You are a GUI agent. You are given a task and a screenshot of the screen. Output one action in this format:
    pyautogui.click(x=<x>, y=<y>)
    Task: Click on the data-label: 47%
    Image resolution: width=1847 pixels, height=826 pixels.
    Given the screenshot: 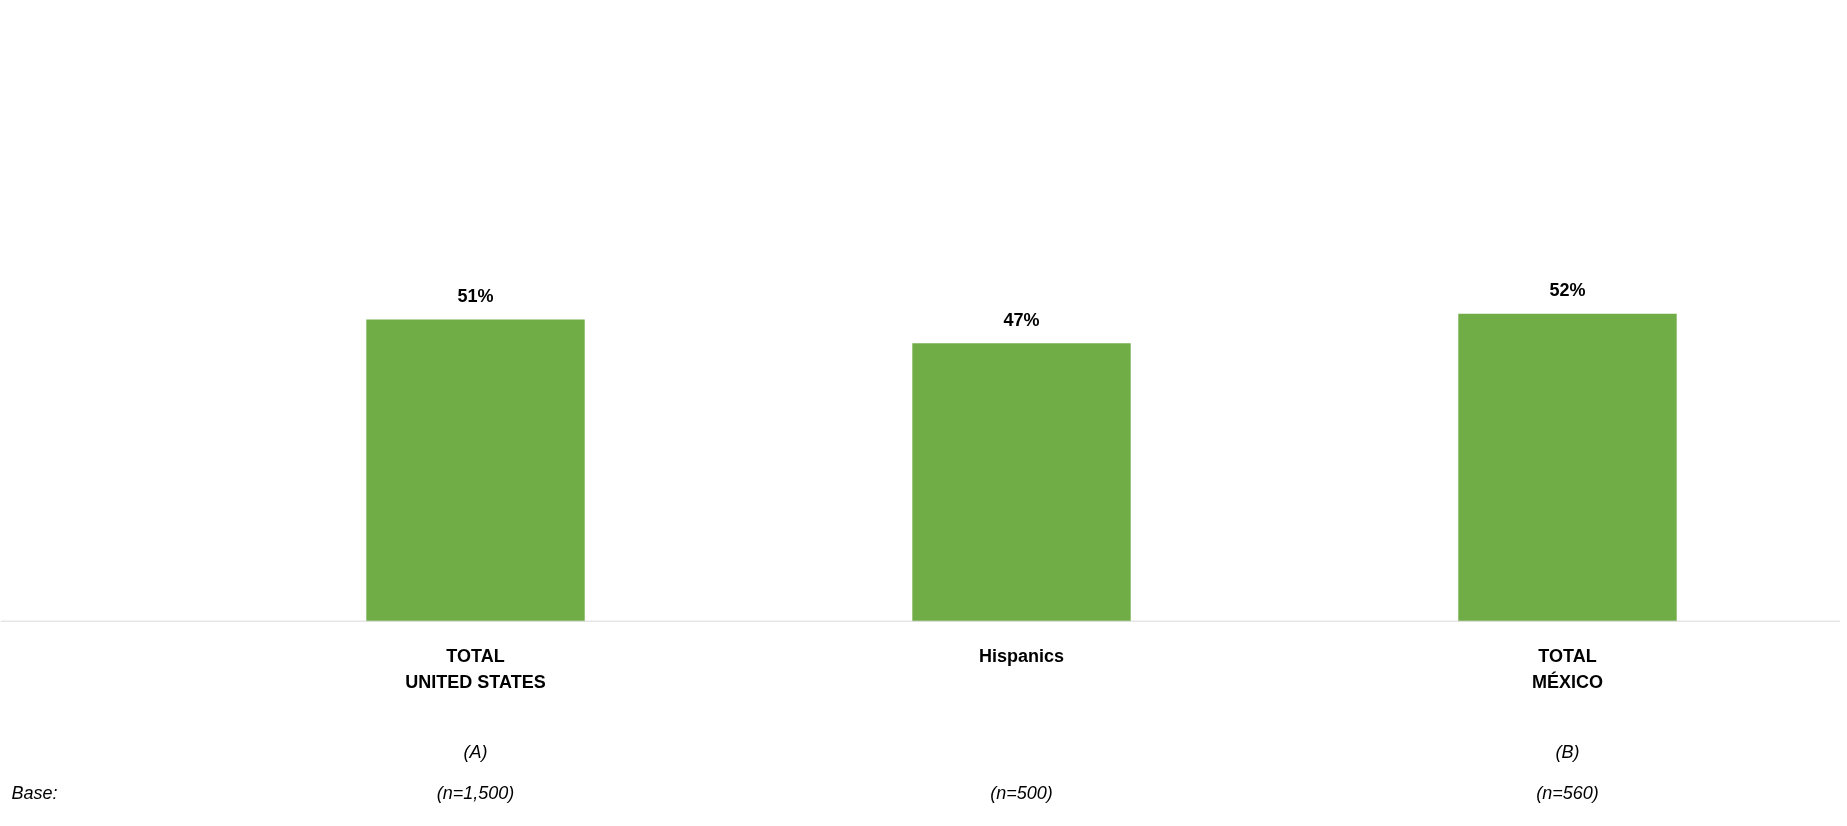 What is the action you would take?
    pyautogui.click(x=1021, y=319)
    